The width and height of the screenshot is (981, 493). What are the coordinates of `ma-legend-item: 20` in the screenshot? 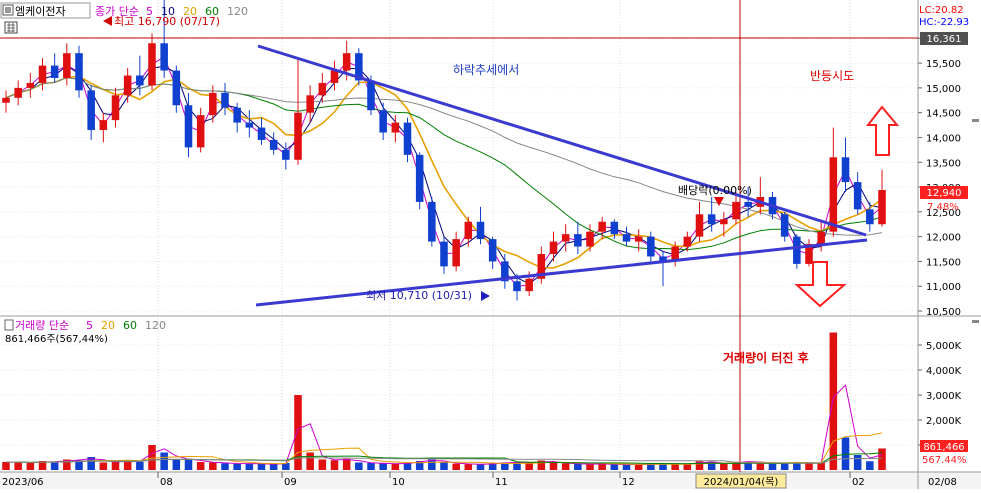 It's located at (190, 11).